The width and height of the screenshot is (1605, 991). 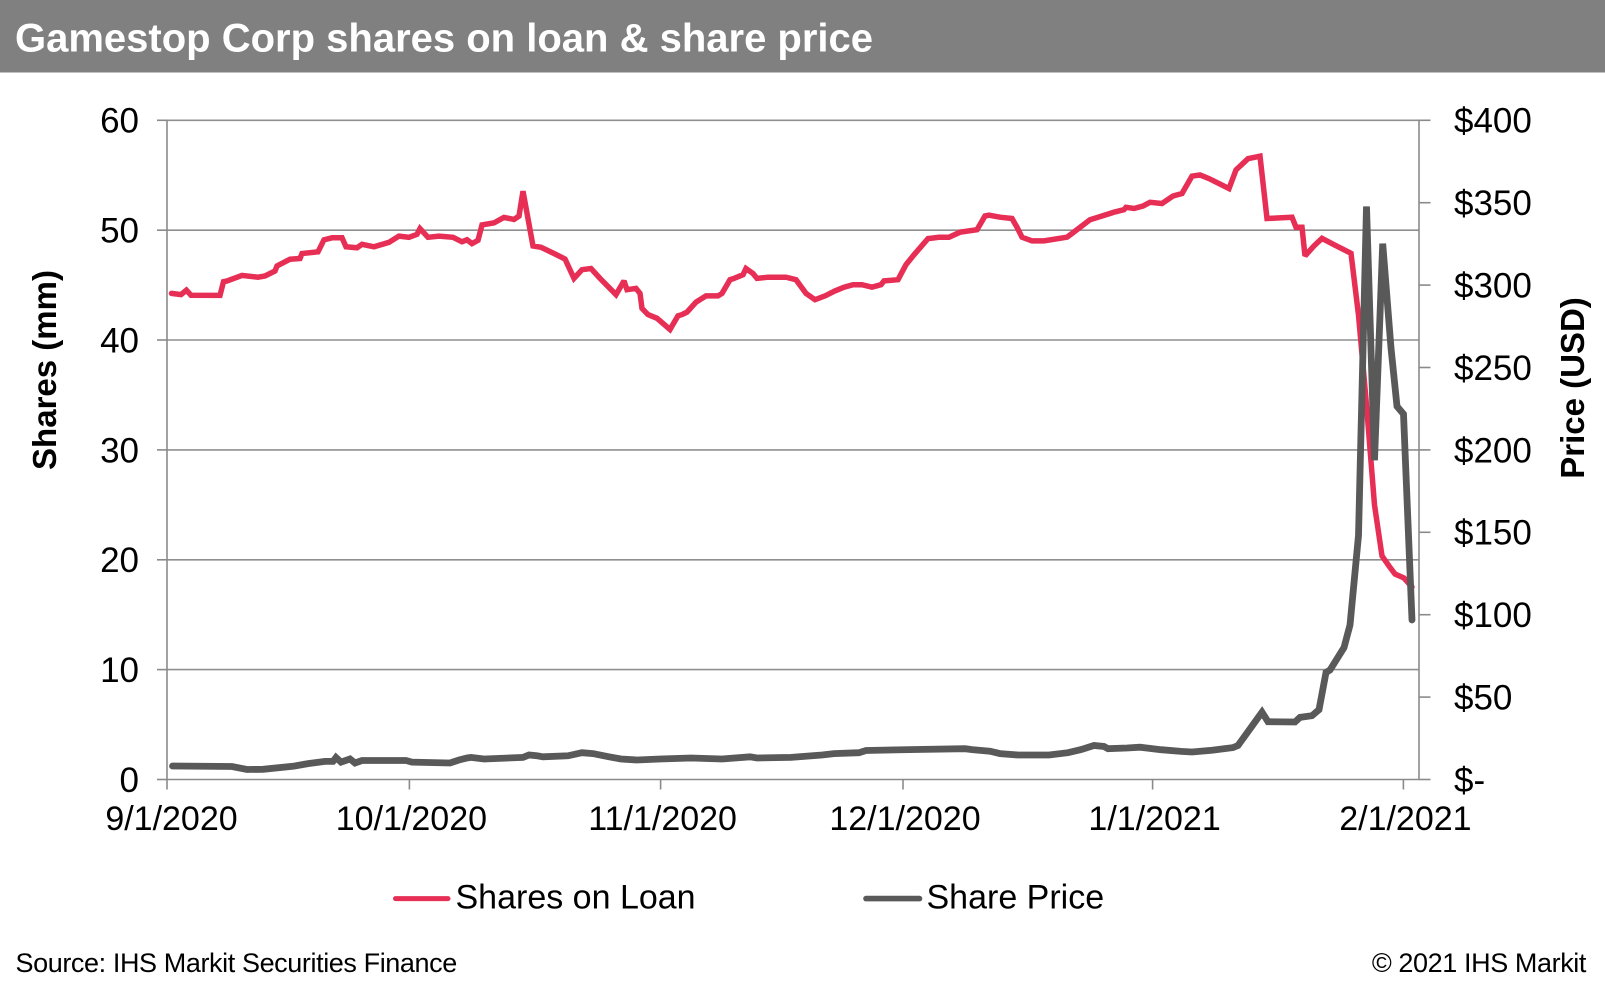 What do you see at coordinates (119, 670) in the screenshot?
I see `svg-text: 10` at bounding box center [119, 670].